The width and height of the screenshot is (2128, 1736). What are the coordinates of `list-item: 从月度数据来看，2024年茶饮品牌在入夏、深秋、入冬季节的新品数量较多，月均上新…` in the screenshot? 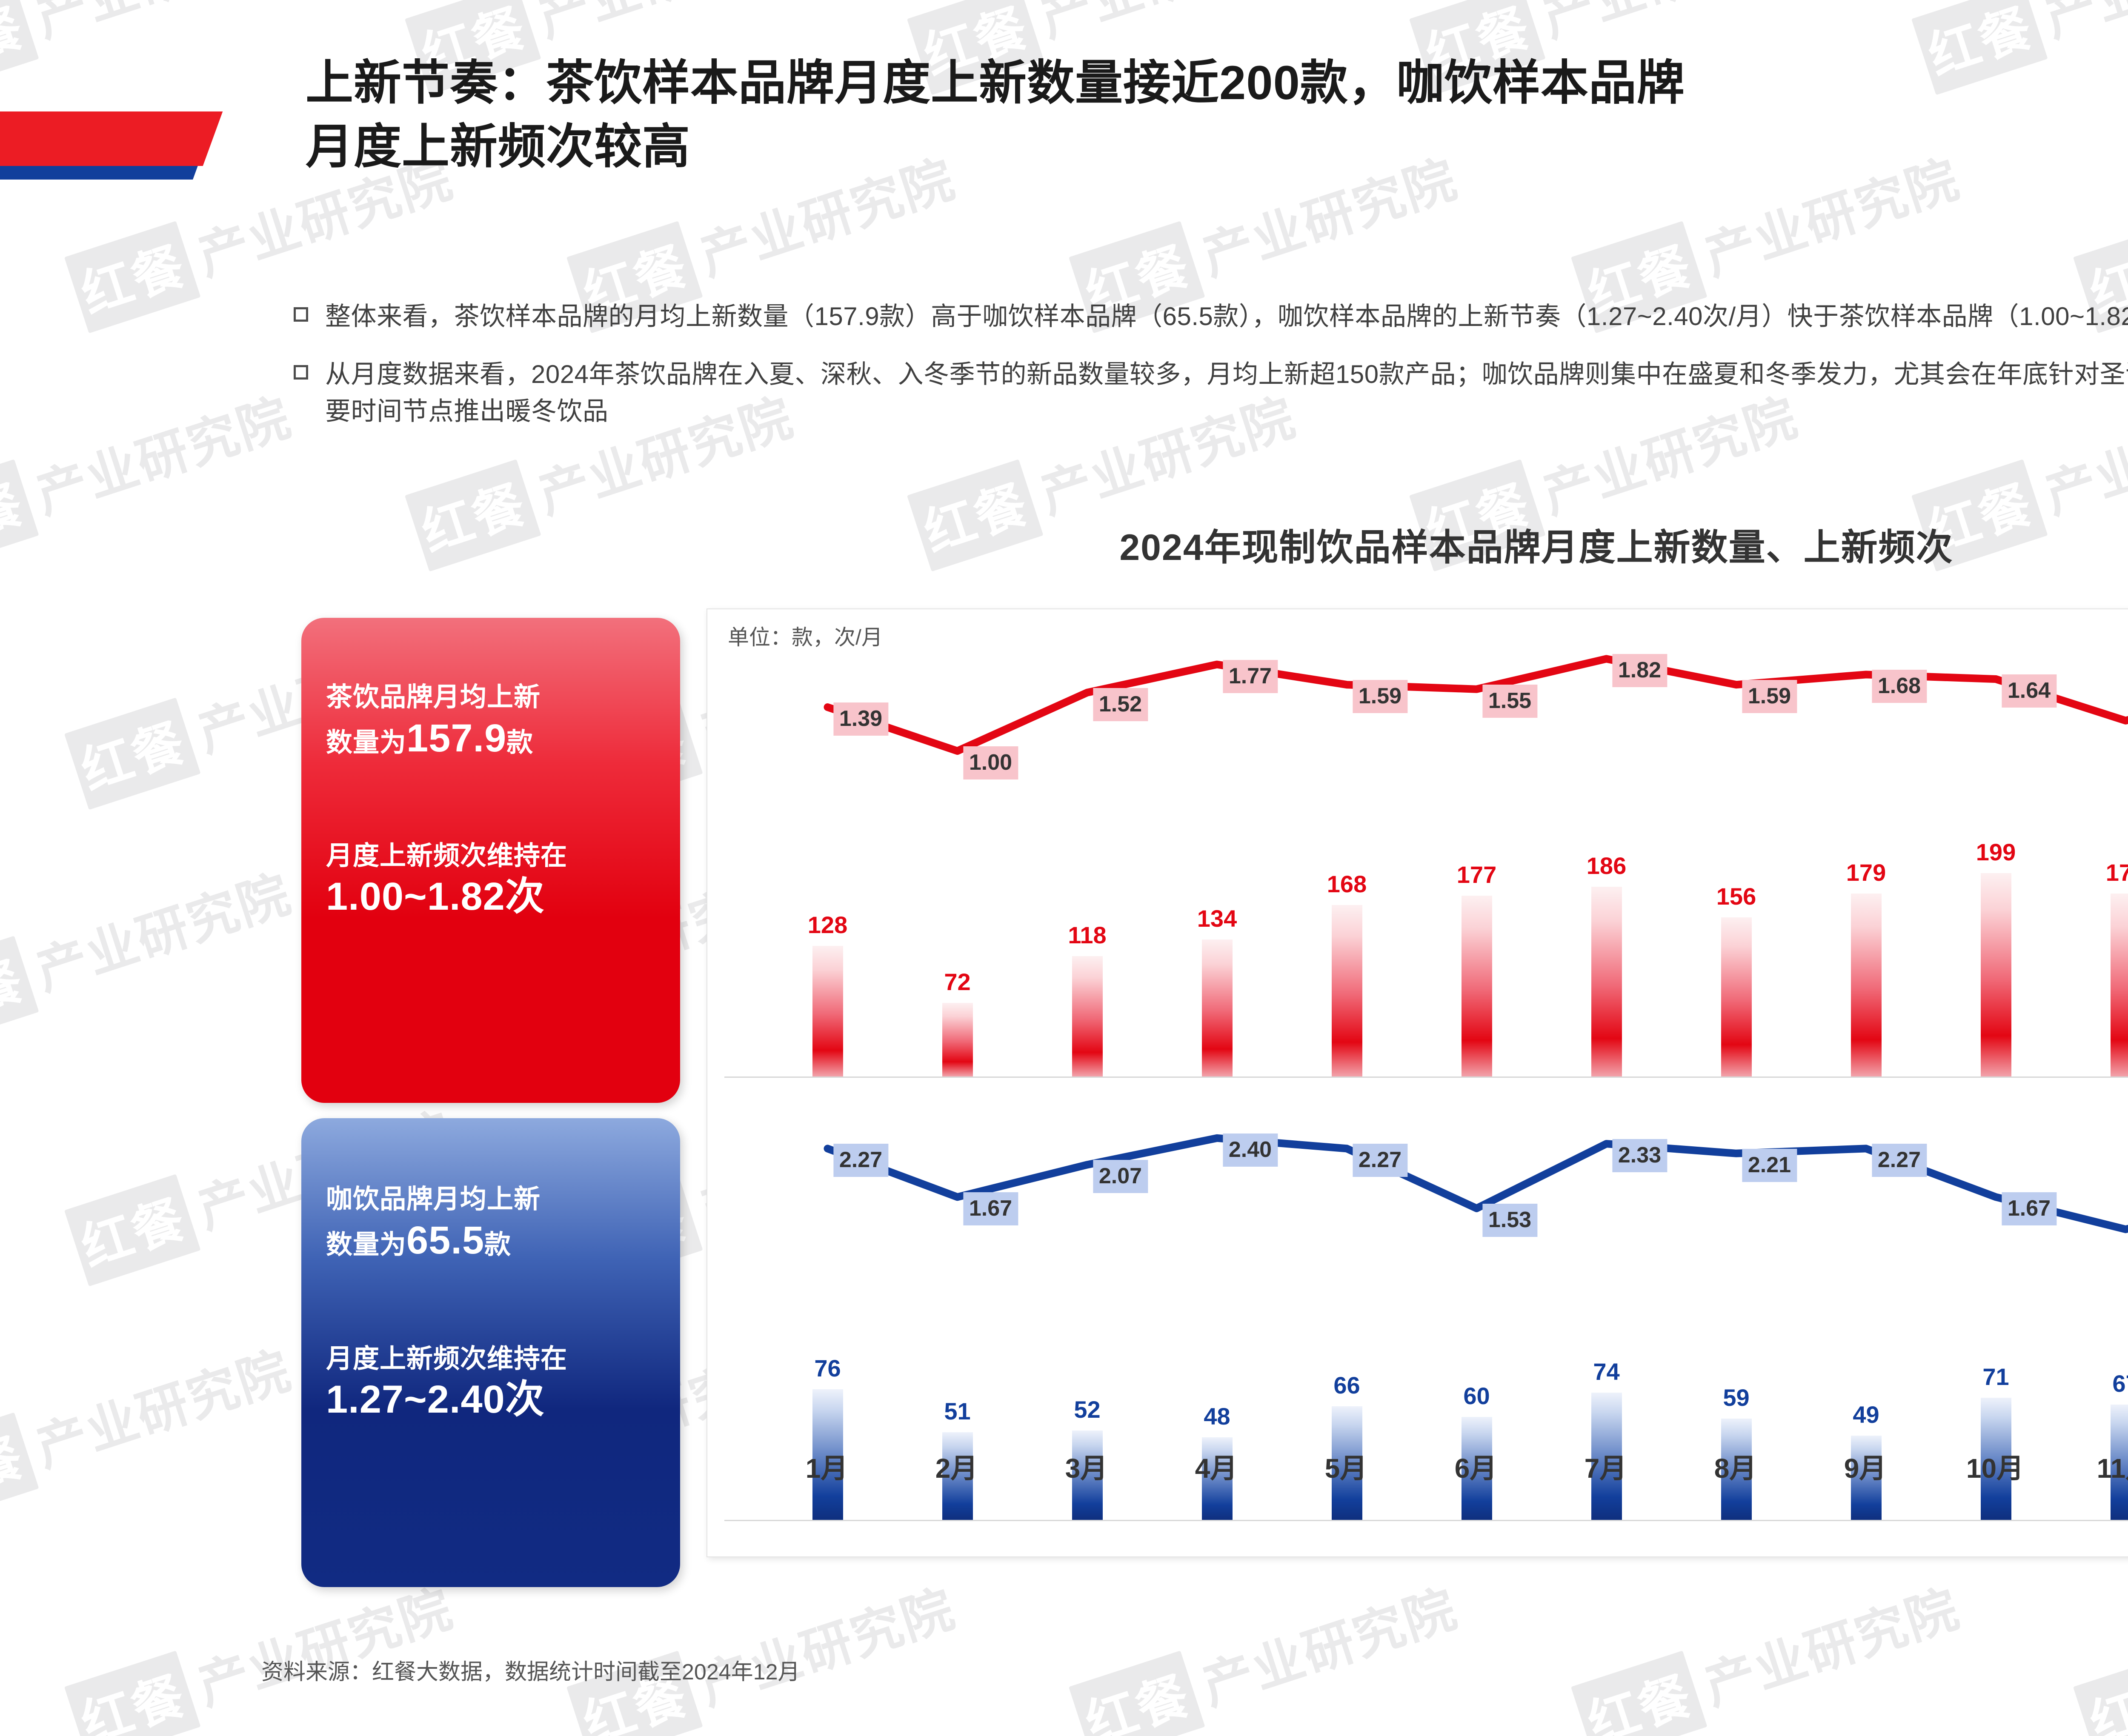 It's located at (1211, 393).